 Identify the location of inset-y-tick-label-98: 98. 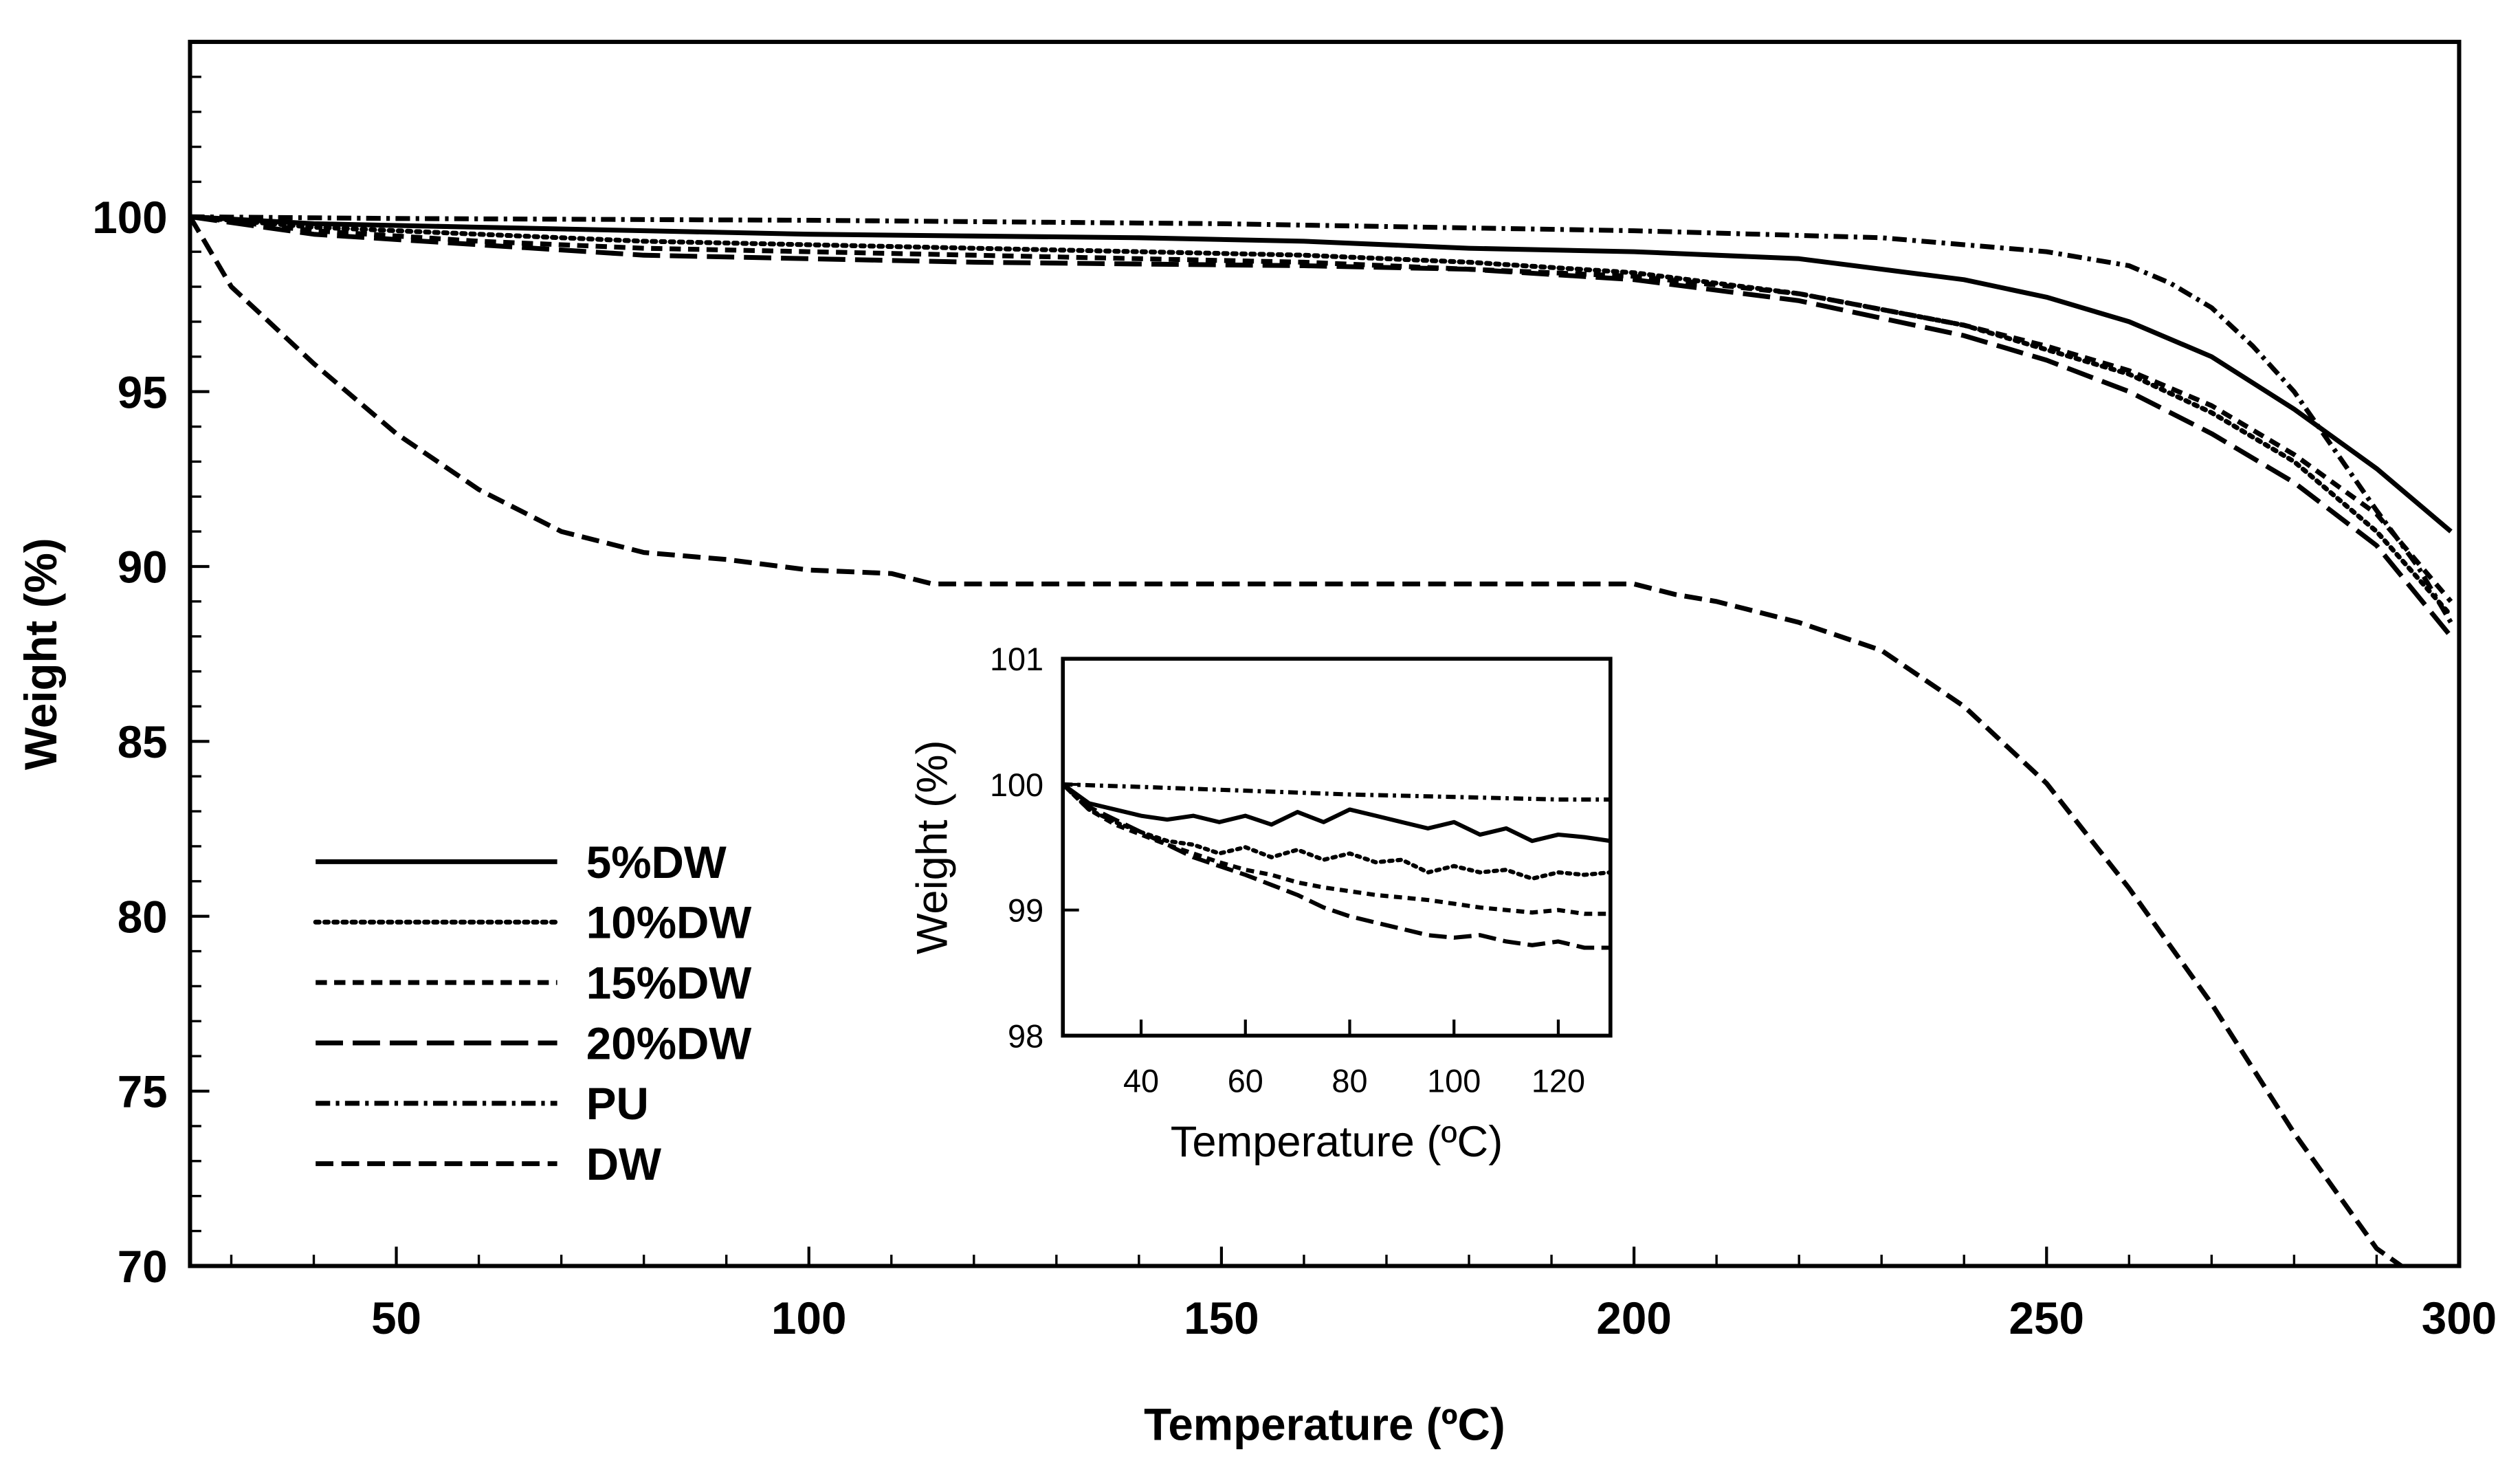
(1025, 1036).